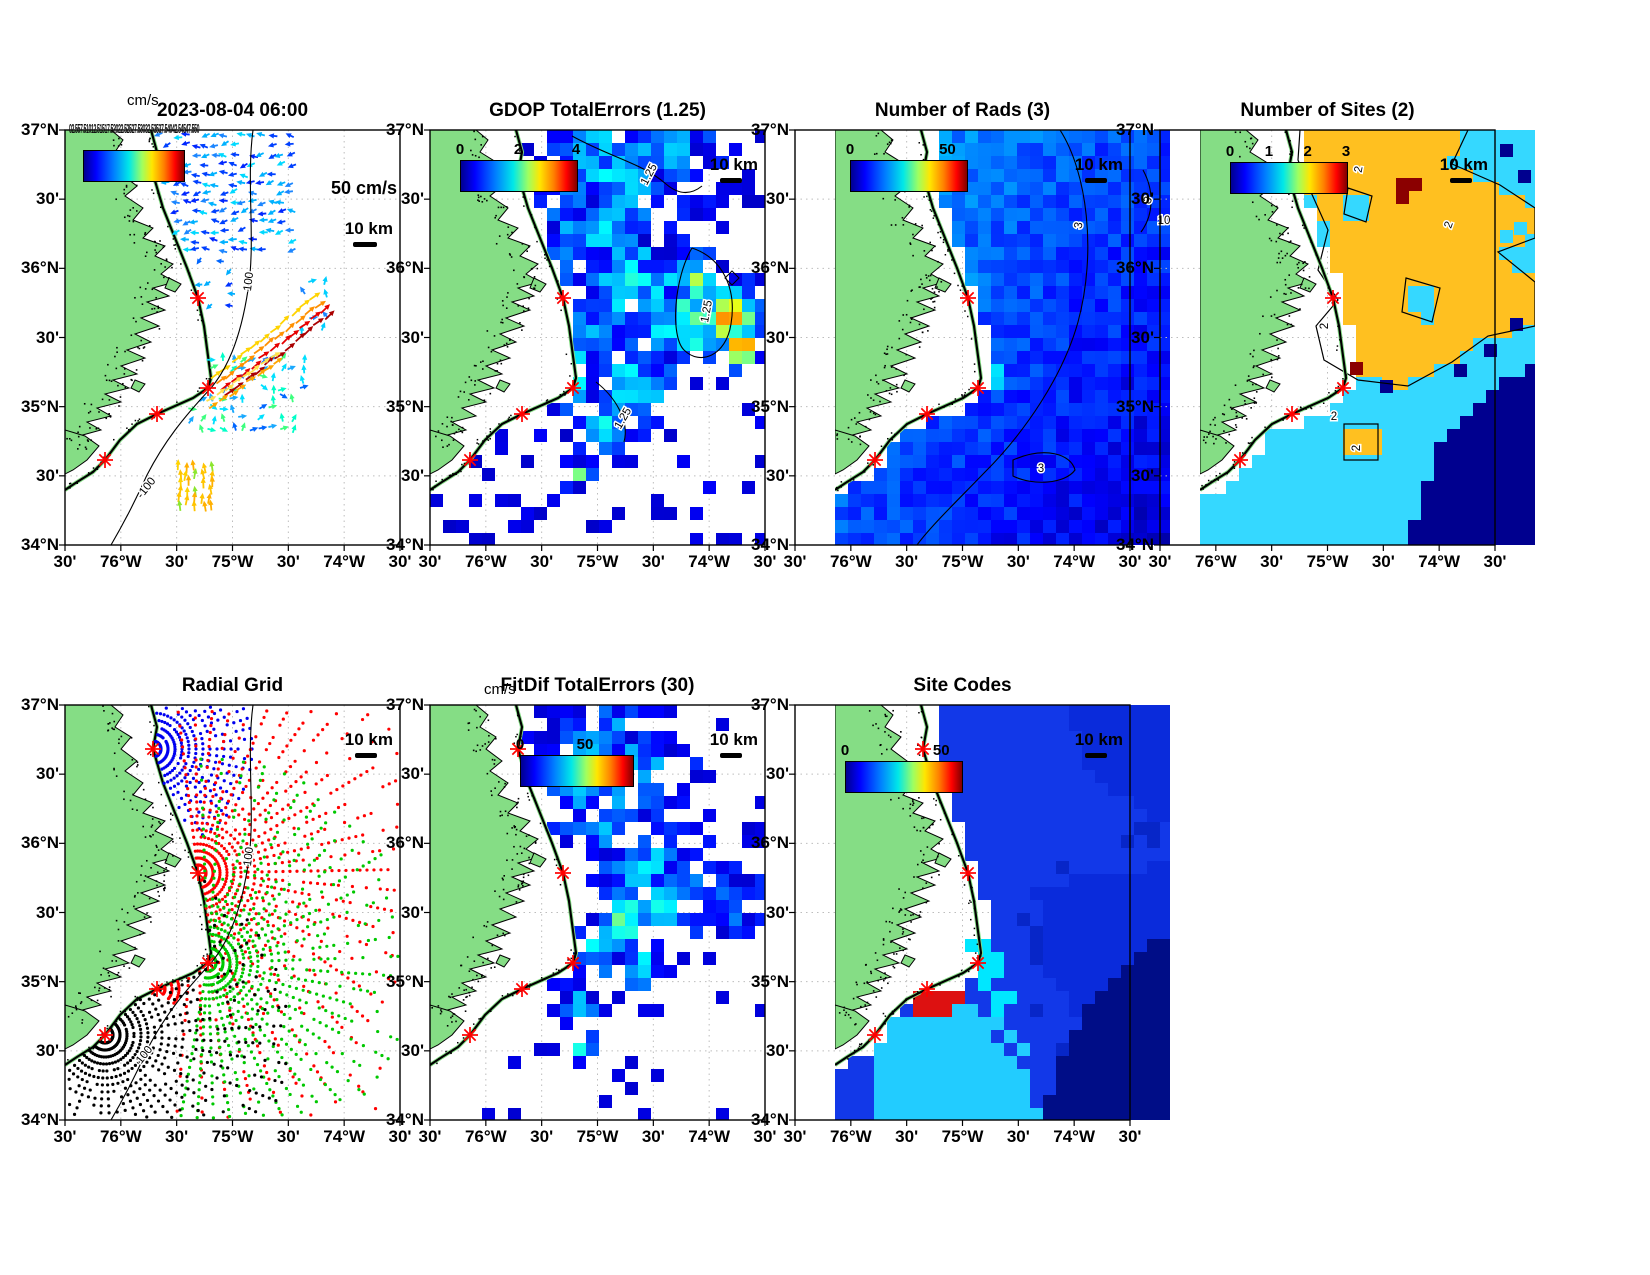 The image size is (1650, 1275). Describe the element at coordinates (576, 149) in the screenshot. I see `colorbar-tick-label: 4` at that location.